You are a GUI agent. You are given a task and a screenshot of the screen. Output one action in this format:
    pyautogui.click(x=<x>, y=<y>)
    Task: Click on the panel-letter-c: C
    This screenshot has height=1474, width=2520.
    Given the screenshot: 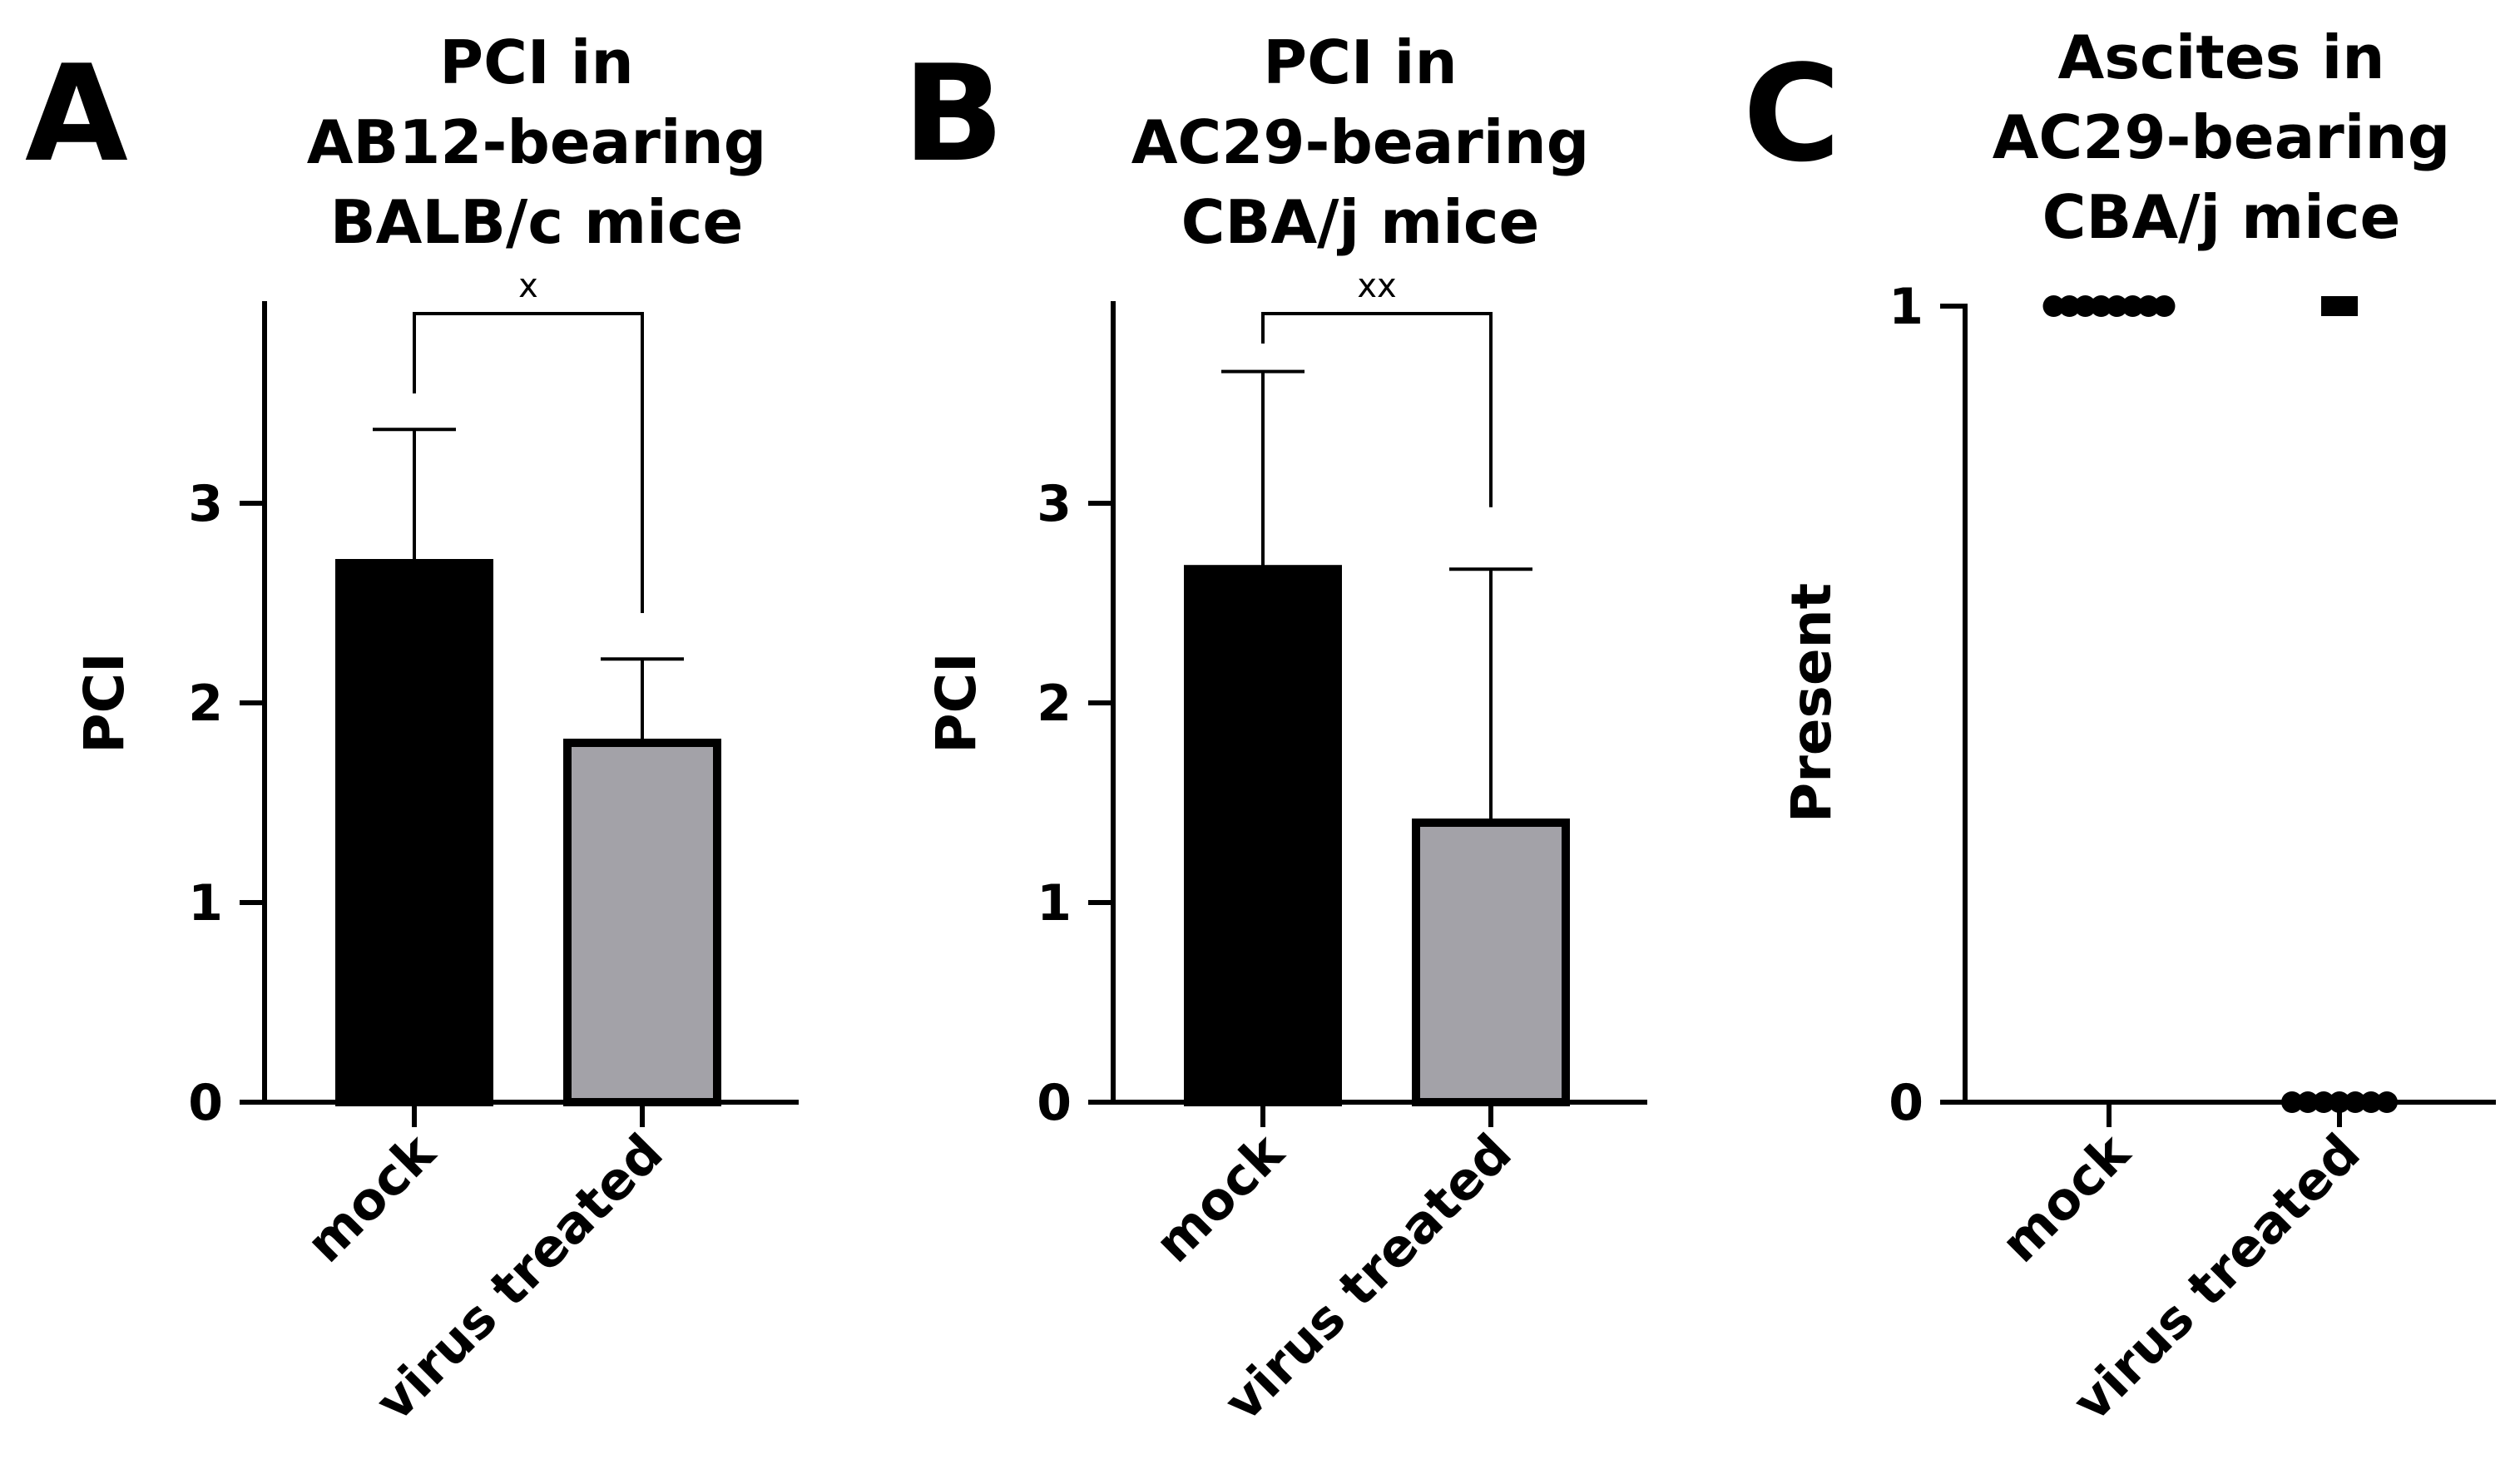 What is the action you would take?
    pyautogui.click(x=1791, y=114)
    